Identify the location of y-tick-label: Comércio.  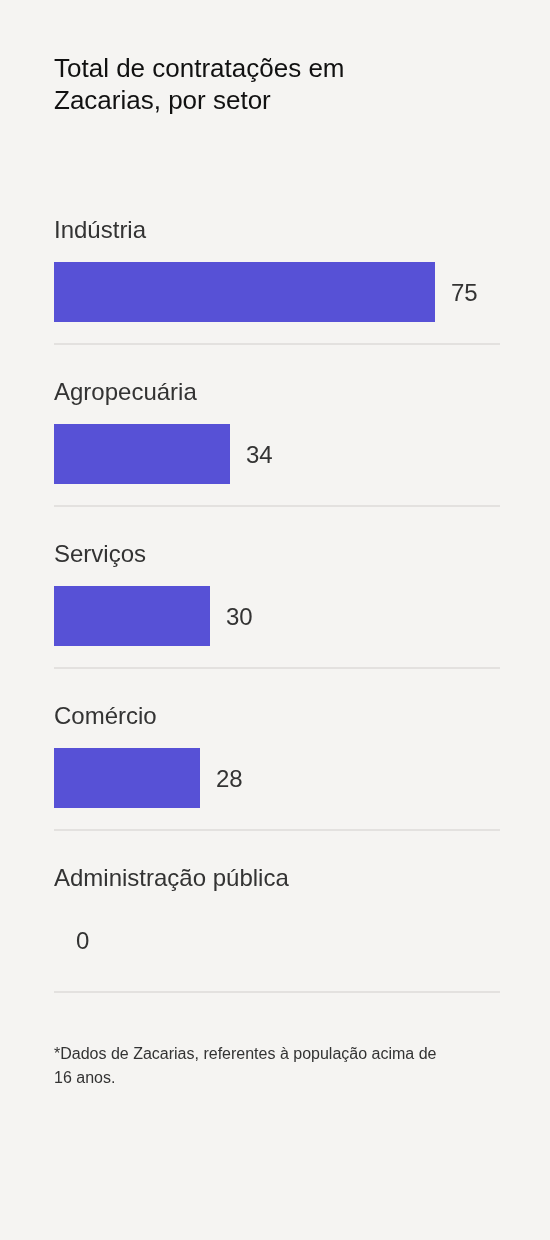
(105, 715).